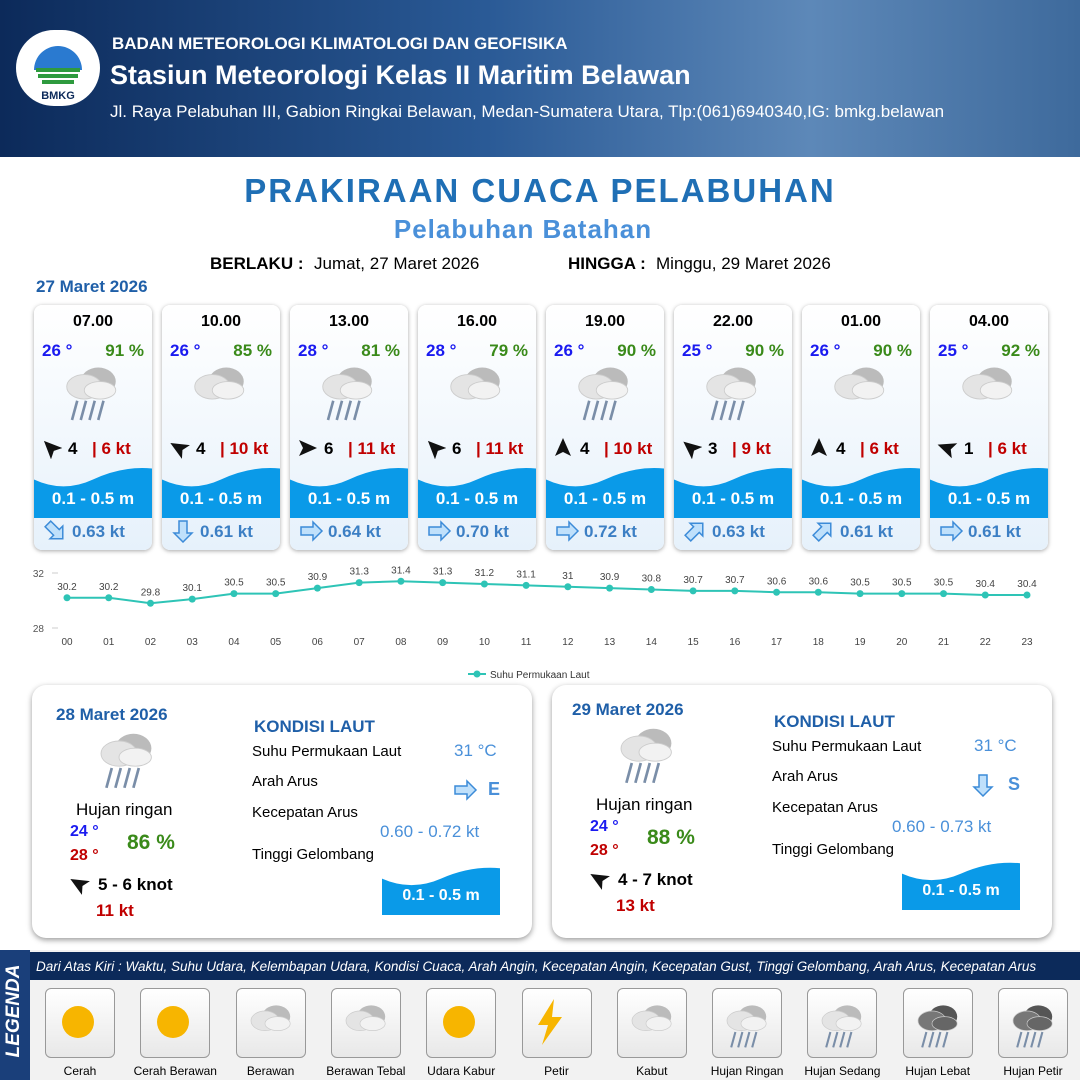 This screenshot has width=1080, height=1080. Describe the element at coordinates (329, 448) in the screenshot. I see `wind-speed: 6` at that location.